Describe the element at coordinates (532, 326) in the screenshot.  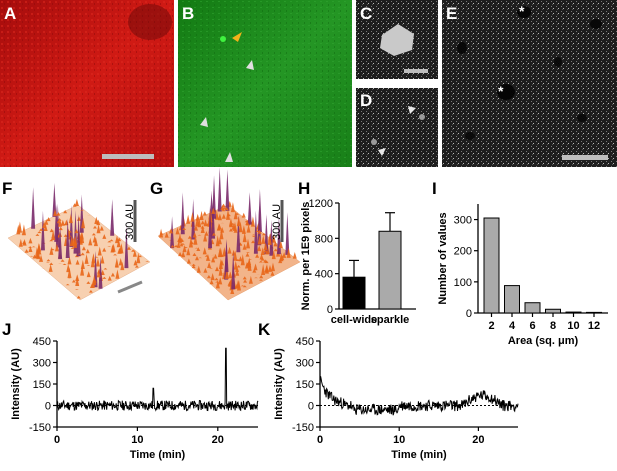
I see `x-tick-label: 6` at that location.